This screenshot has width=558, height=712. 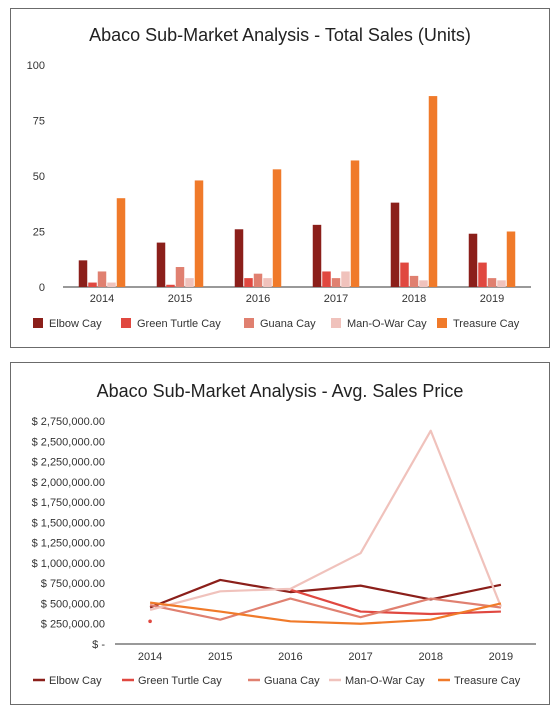 I want to click on bar-man-o-war-cay-2015, so click(x=189, y=282).